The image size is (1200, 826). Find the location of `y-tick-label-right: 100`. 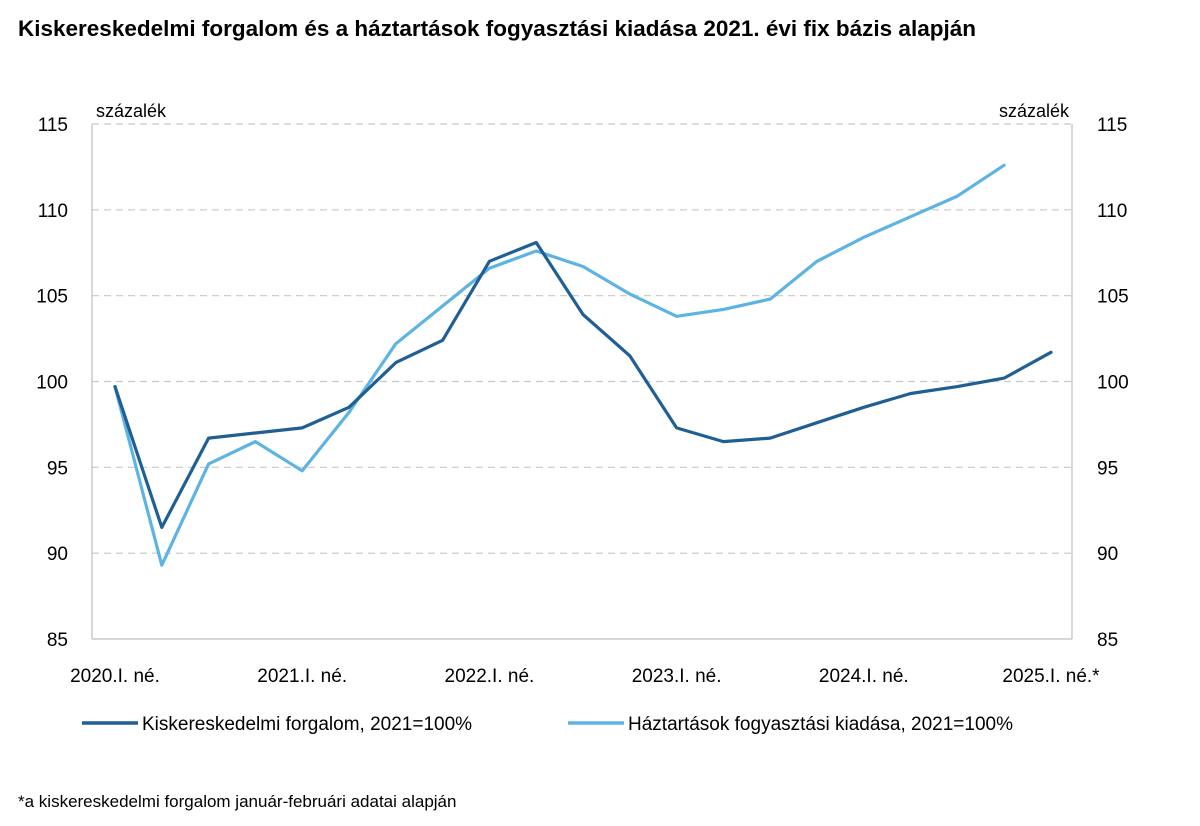

y-tick-label-right: 100 is located at coordinates (1113, 383).